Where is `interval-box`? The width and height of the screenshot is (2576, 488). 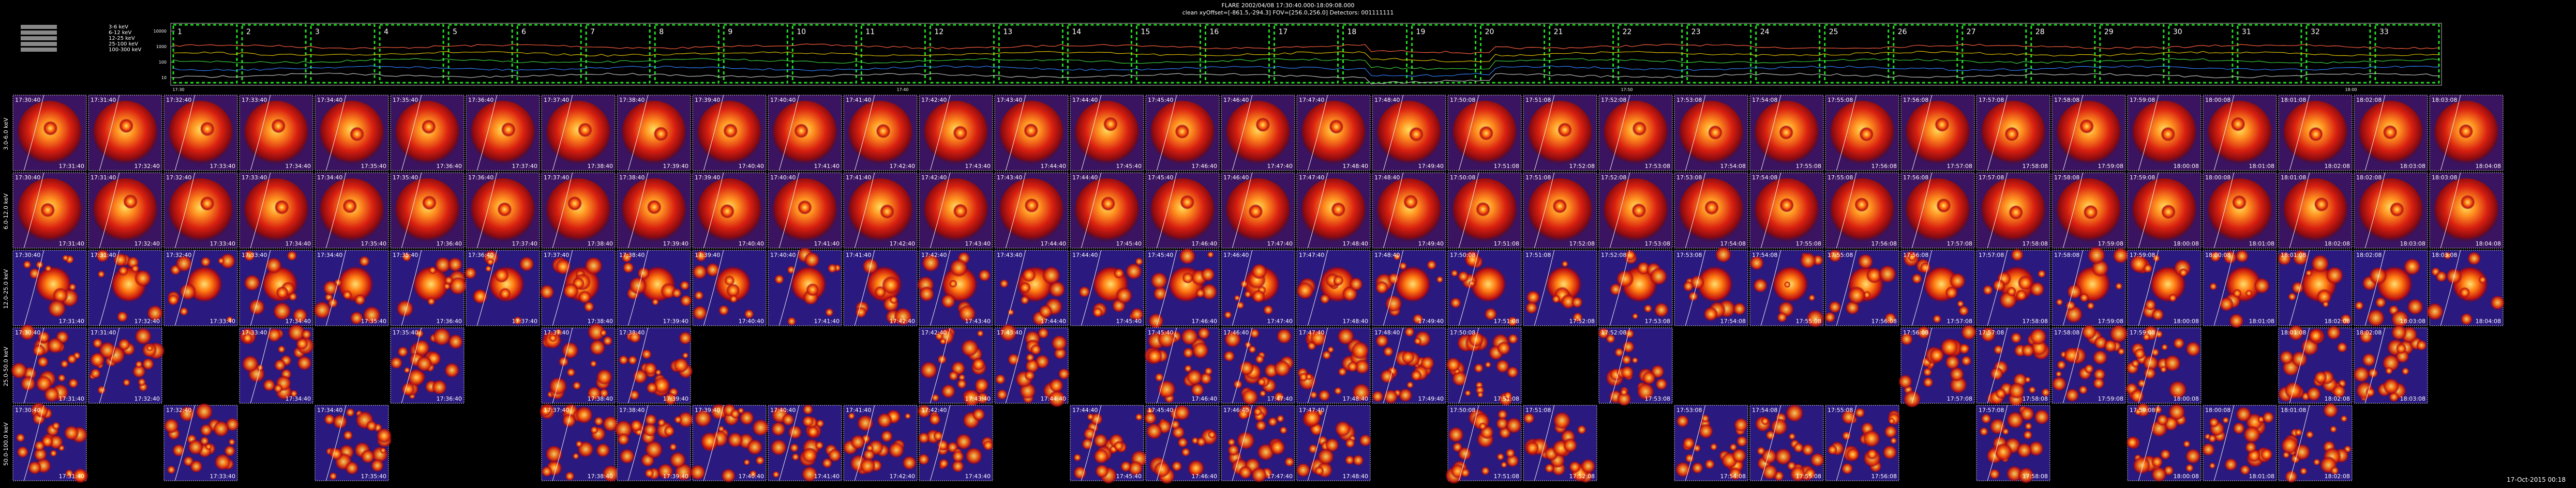 interval-box is located at coordinates (687, 54).